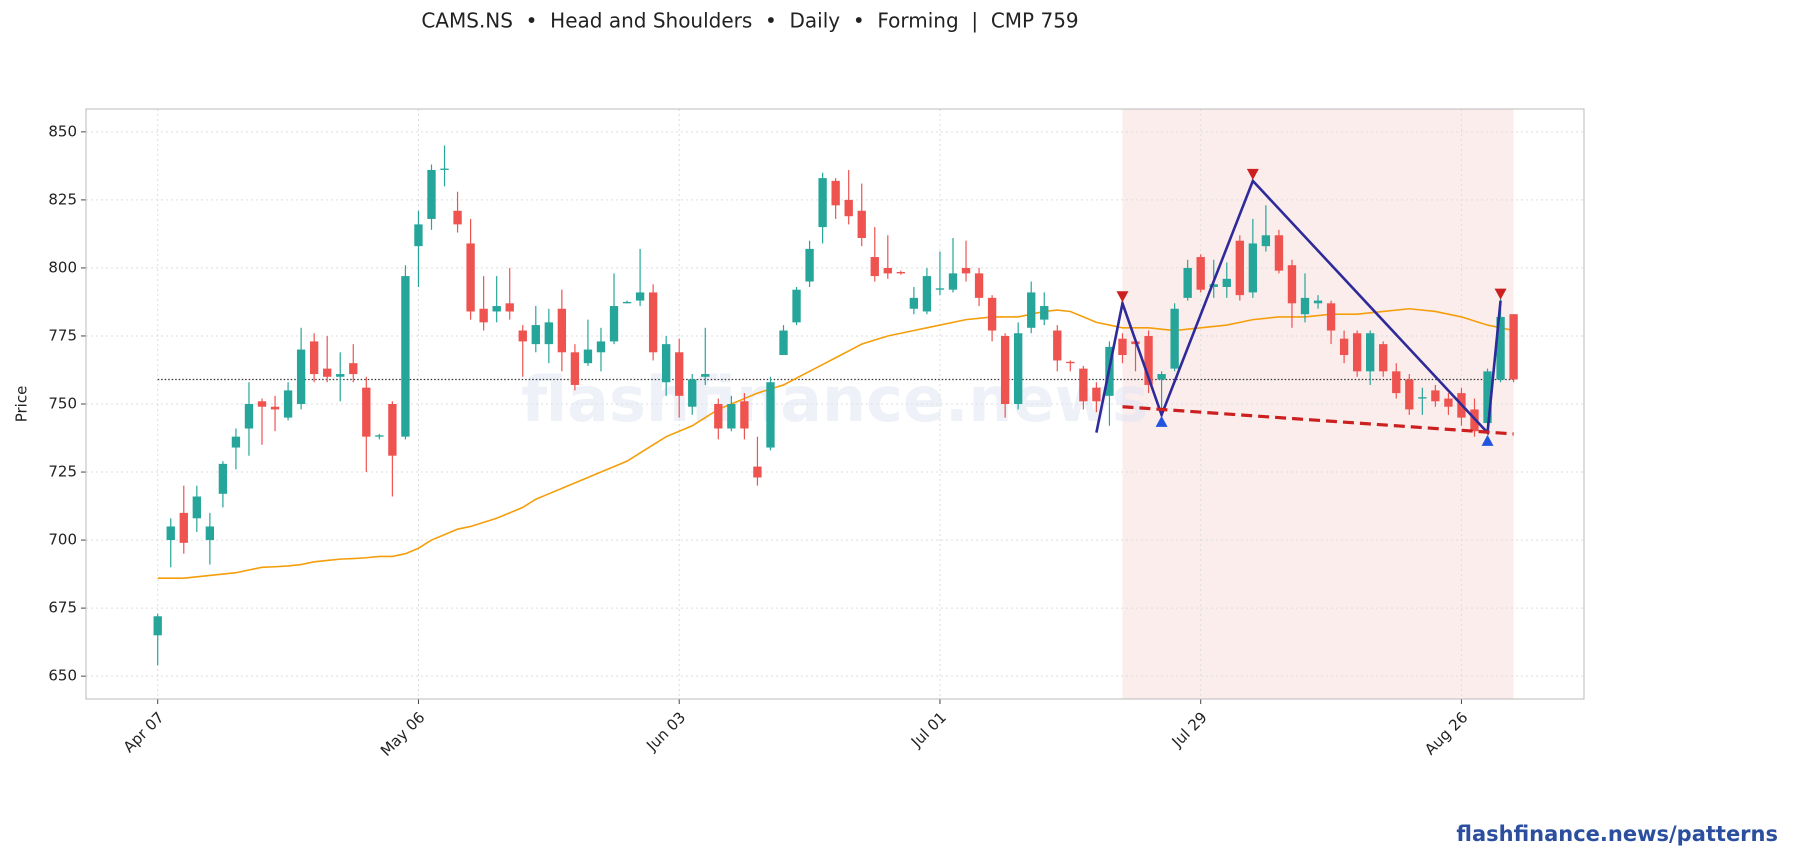 The height and width of the screenshot is (860, 1793). What do you see at coordinates (62, 131) in the screenshot?
I see `y-tick-label: 850` at bounding box center [62, 131].